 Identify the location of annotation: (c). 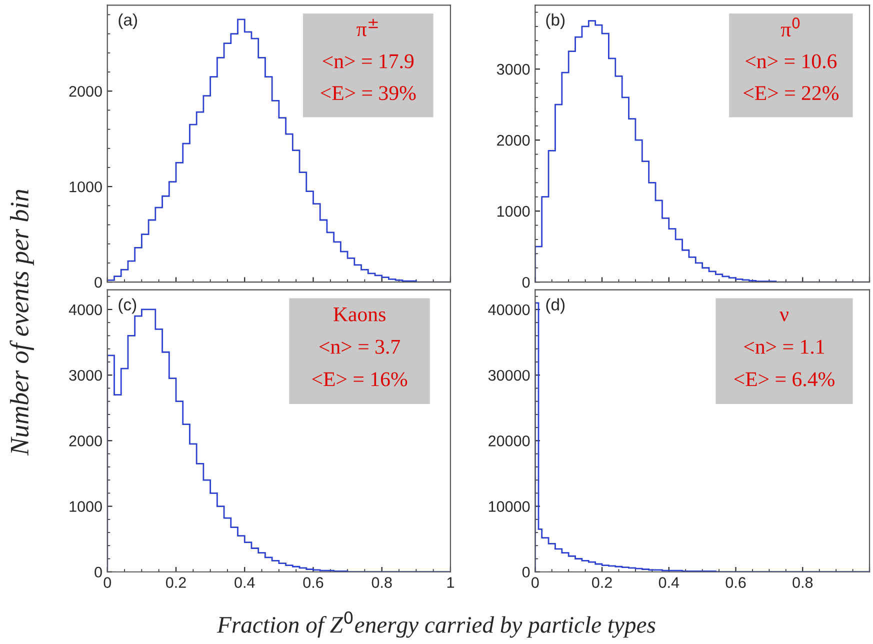
(127, 306).